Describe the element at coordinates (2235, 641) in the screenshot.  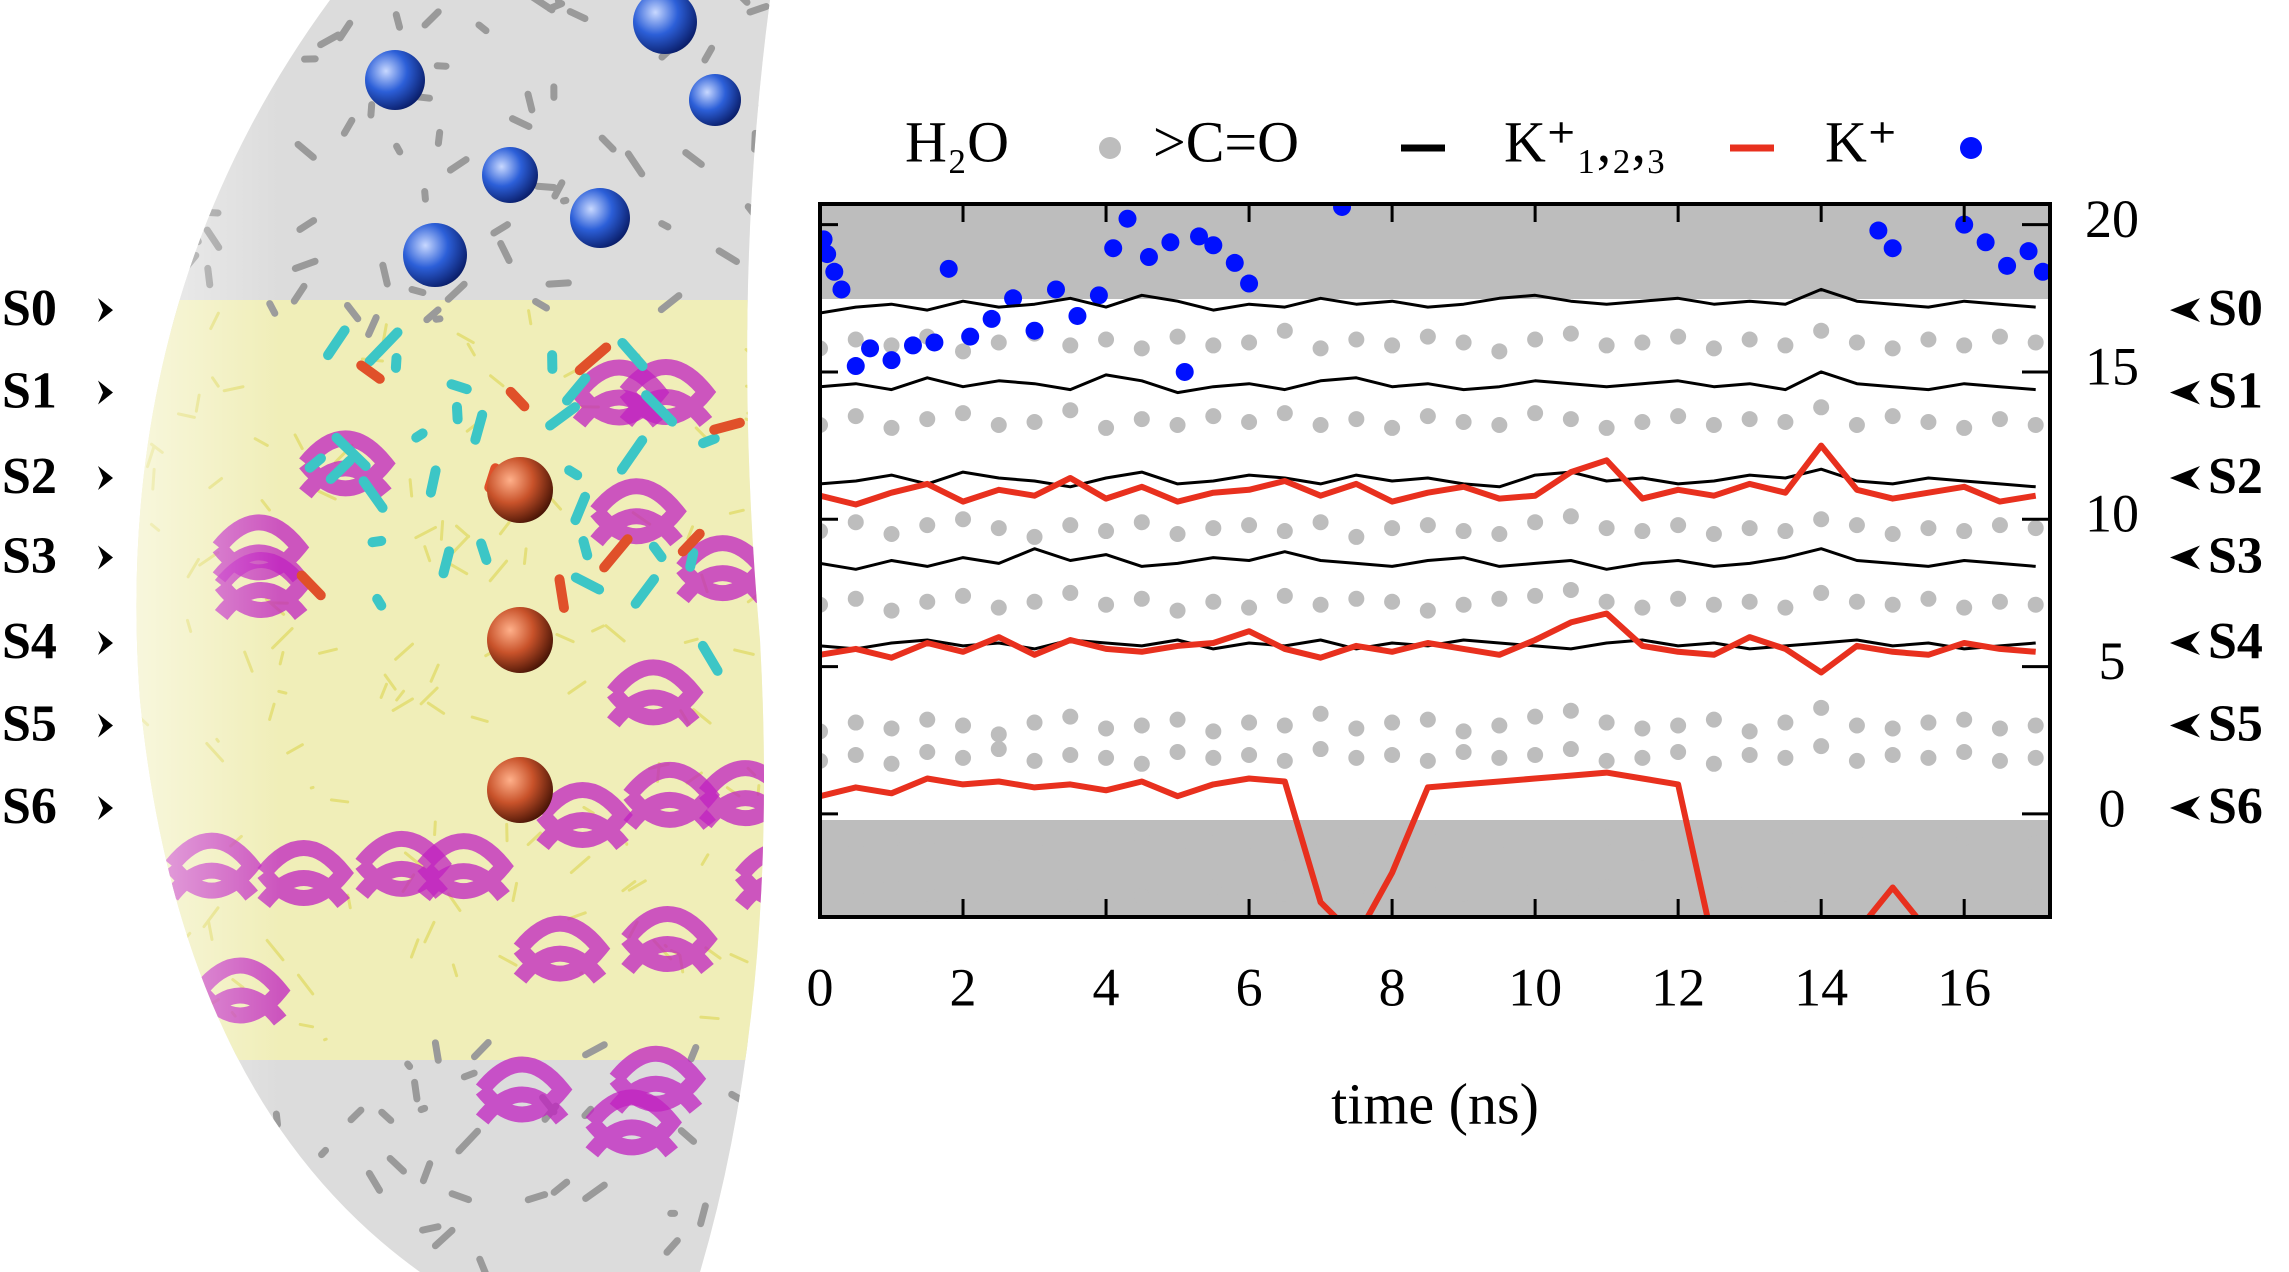
I see `site-label-right: S4` at that location.